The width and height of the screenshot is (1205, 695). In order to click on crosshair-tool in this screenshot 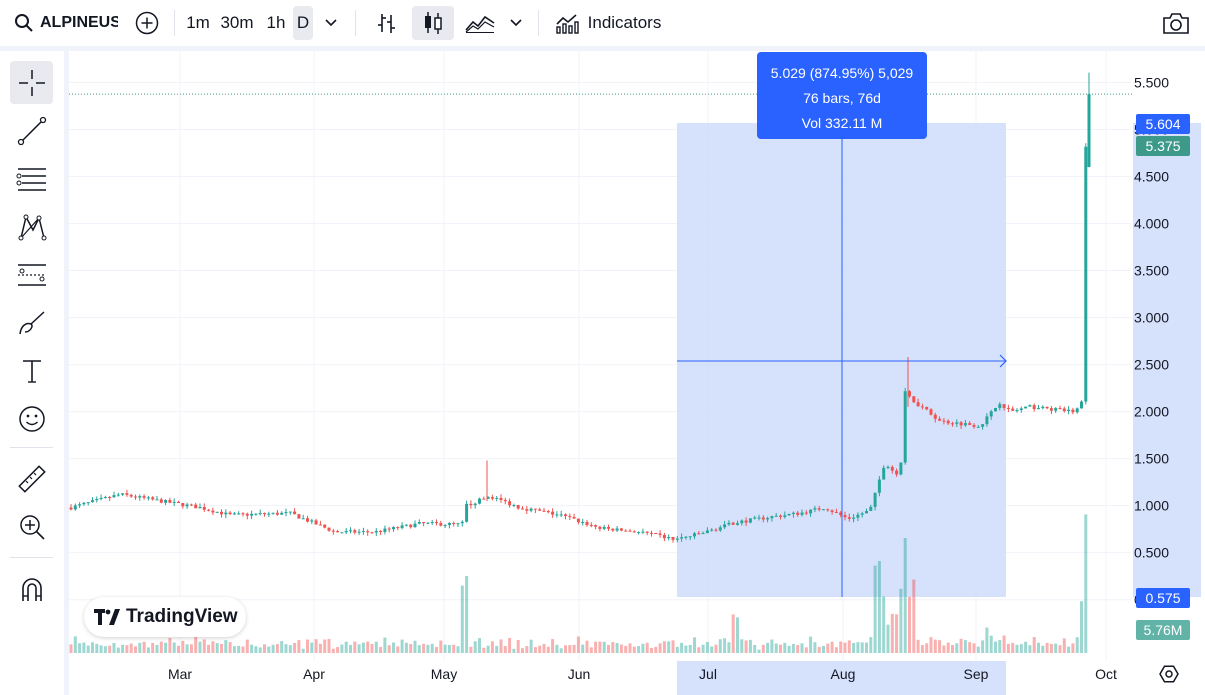, I will do `click(31, 82)`.